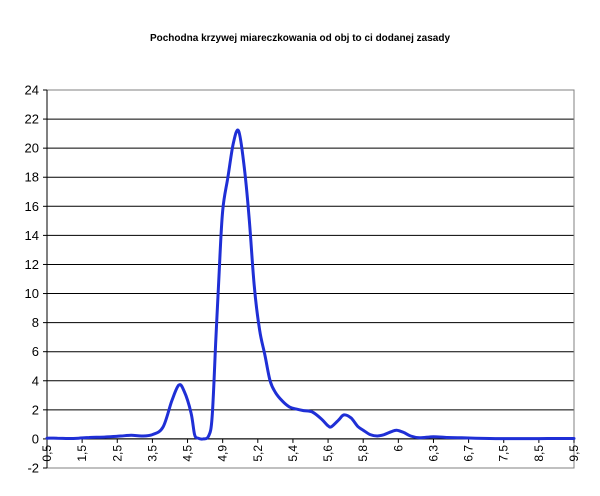  What do you see at coordinates (152, 453) in the screenshot?
I see `x-tick-label-3: 3,5` at bounding box center [152, 453].